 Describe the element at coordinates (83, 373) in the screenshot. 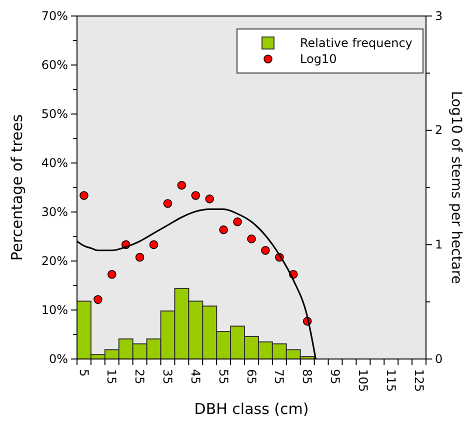

I see `x-tick-label: 5` at that location.